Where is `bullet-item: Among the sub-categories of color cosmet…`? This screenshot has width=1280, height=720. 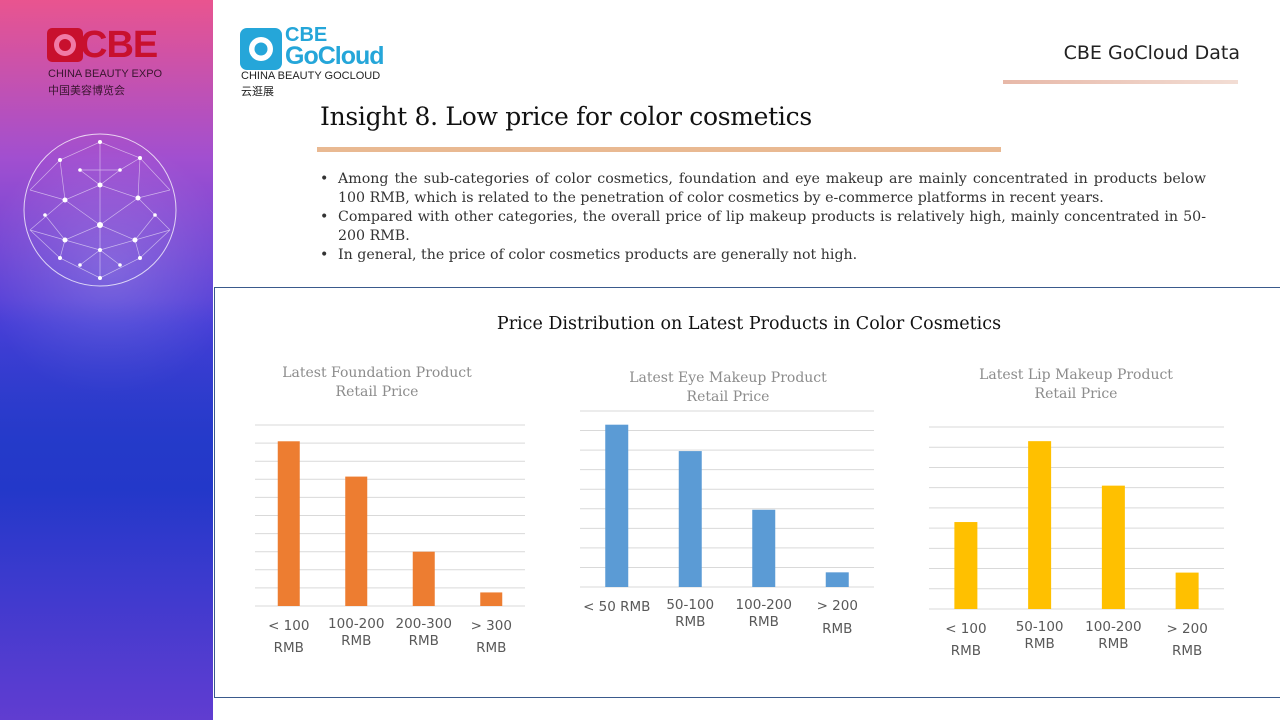 bullet-item: Among the sub-categories of color cosmet… is located at coordinates (763, 189).